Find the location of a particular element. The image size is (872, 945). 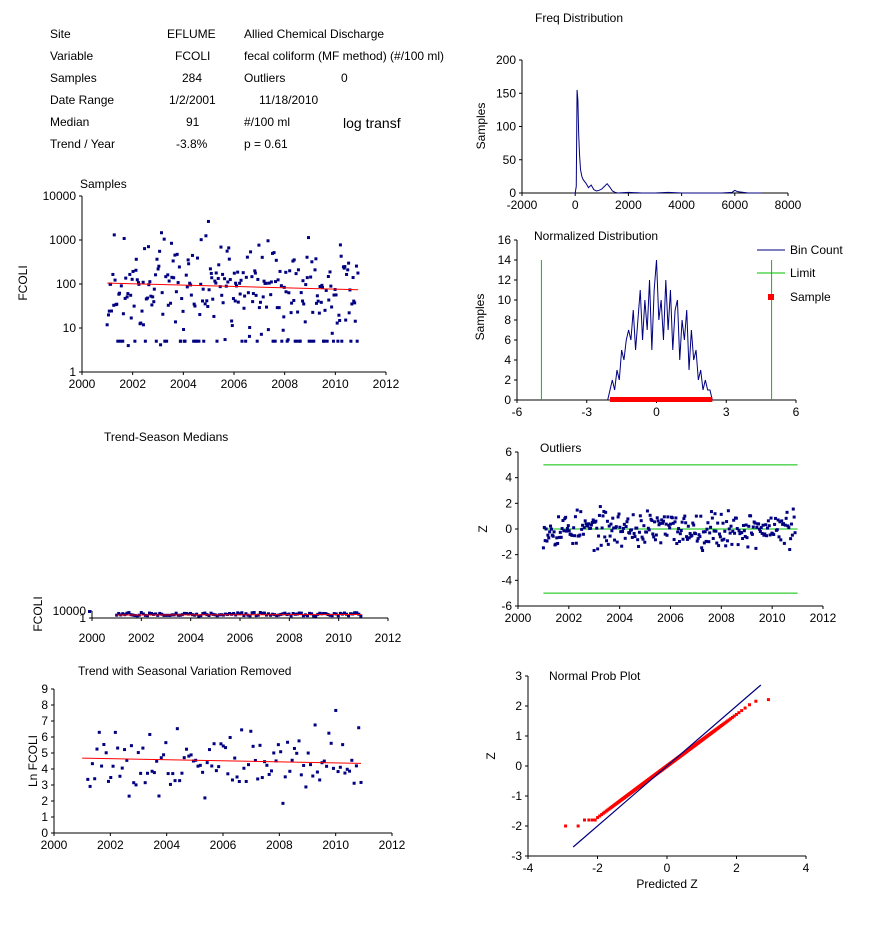

y-tick-label: 8 is located at coordinates (507, 320).